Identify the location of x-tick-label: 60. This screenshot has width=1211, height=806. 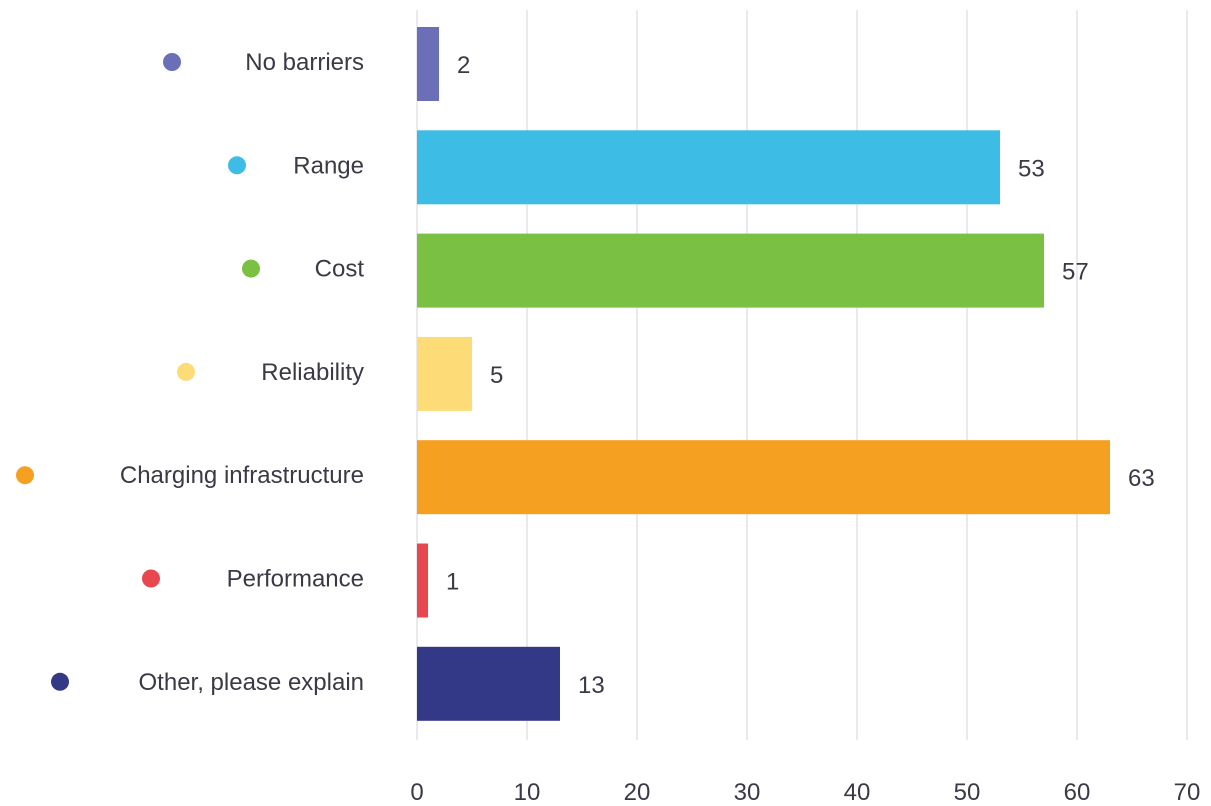
(1077, 792).